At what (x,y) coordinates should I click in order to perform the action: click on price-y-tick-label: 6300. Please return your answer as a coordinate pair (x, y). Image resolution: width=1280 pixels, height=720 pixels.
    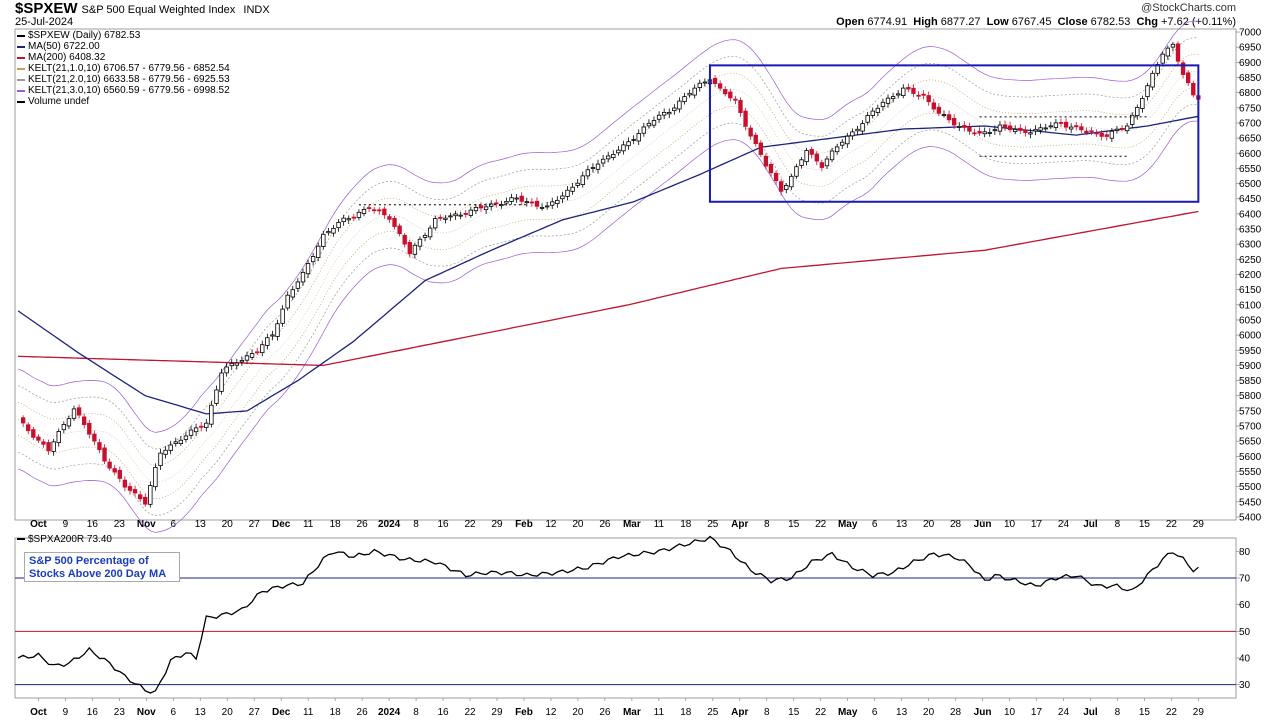
    Looking at the image, I should click on (1250, 245).